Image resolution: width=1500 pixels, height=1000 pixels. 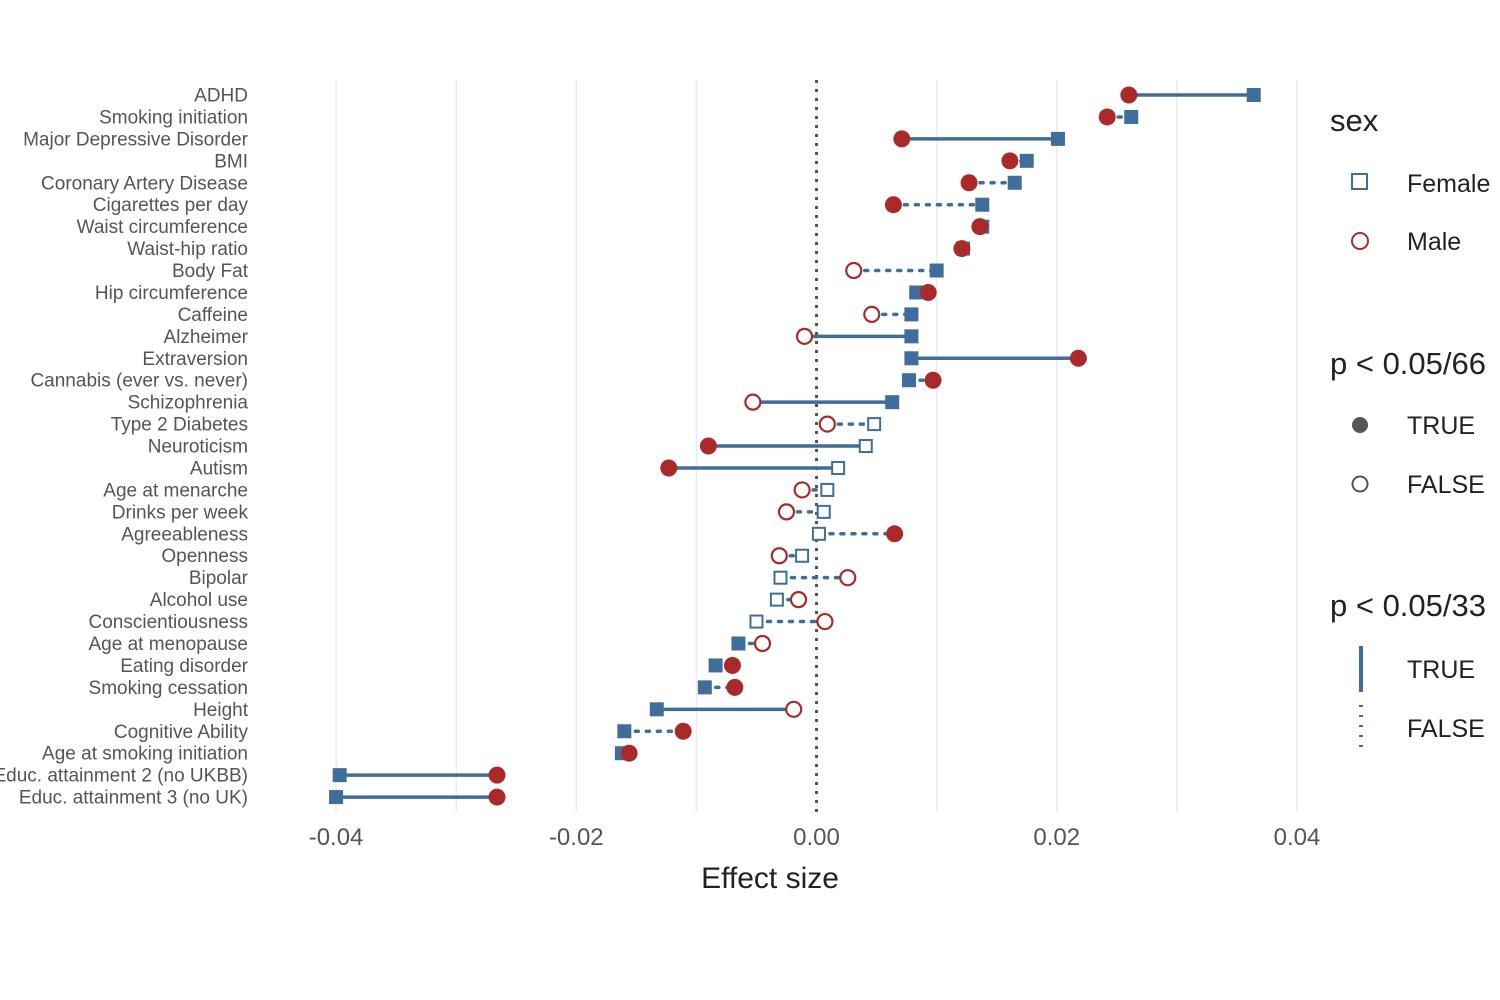 What do you see at coordinates (1297, 837) in the screenshot?
I see `x-tick-label: 0.04` at bounding box center [1297, 837].